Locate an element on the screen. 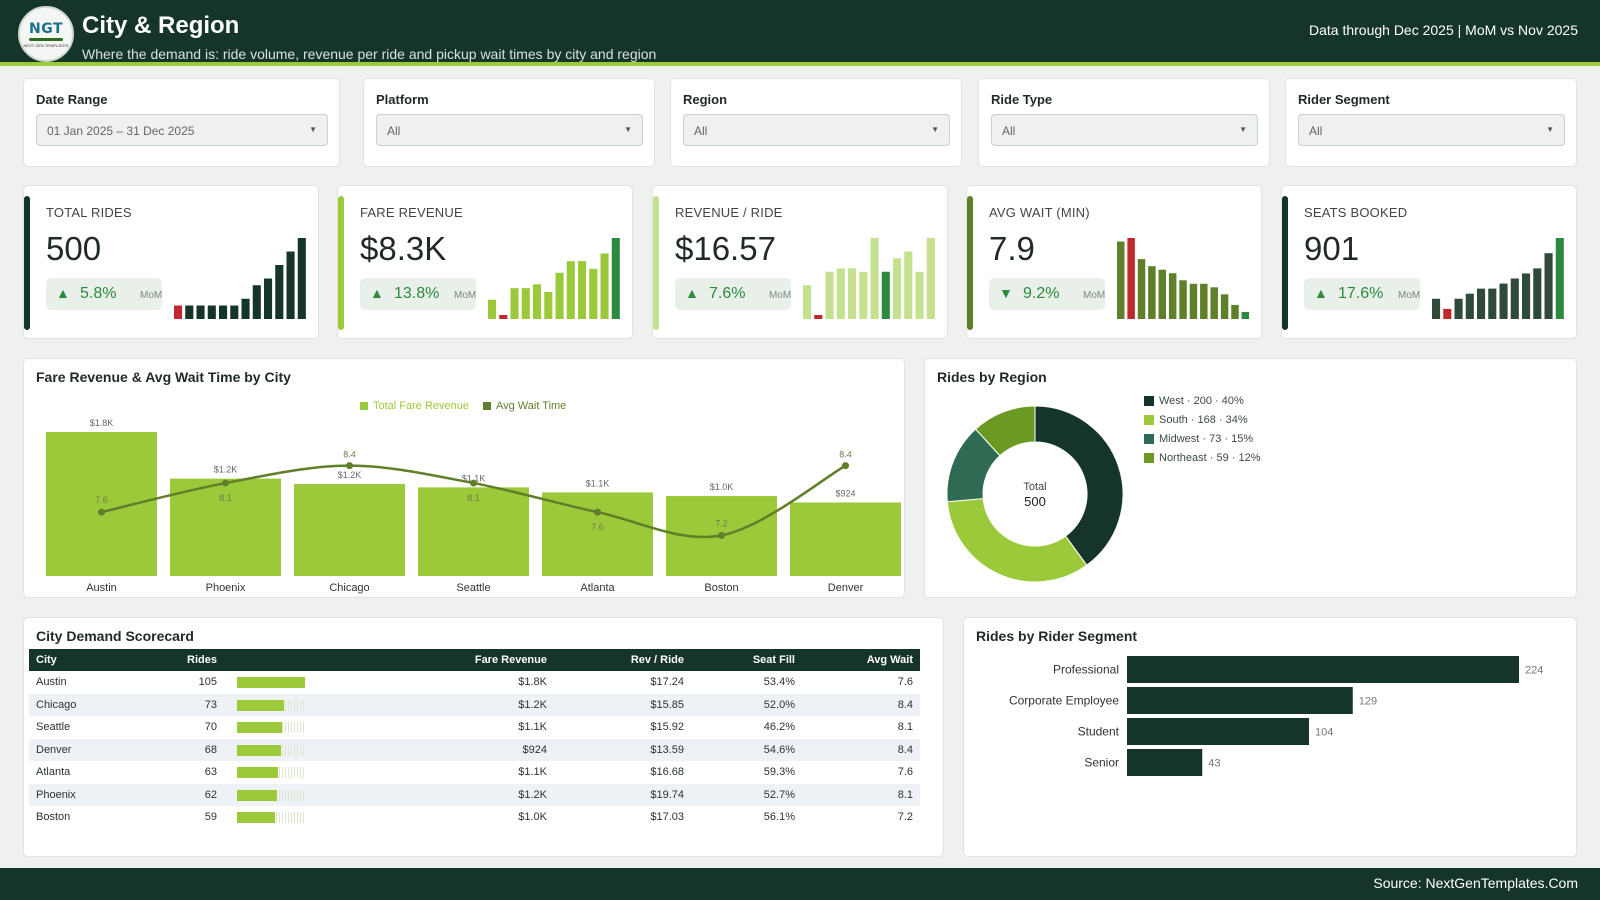 This screenshot has height=900, width=1600. segment-label: Senior is located at coordinates (1101, 763).